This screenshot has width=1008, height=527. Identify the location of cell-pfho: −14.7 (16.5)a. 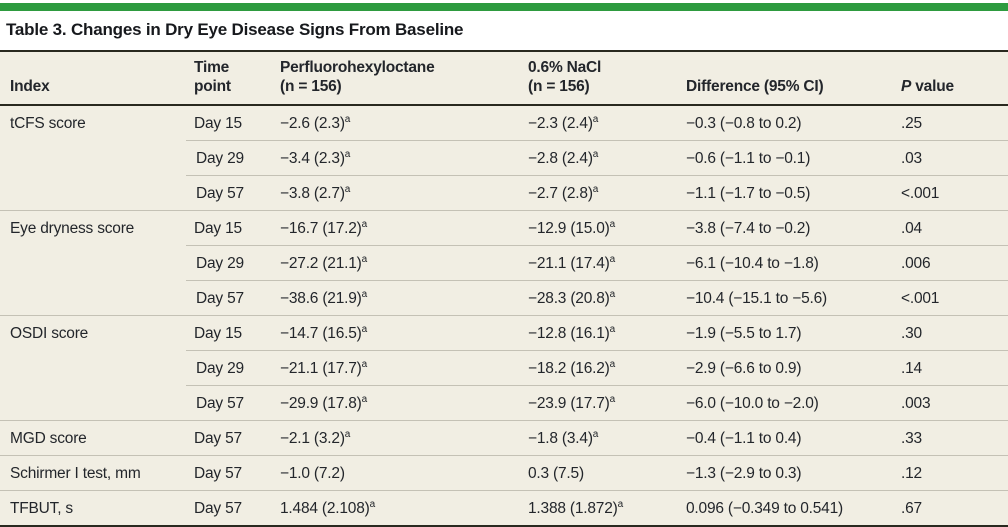
(396, 333).